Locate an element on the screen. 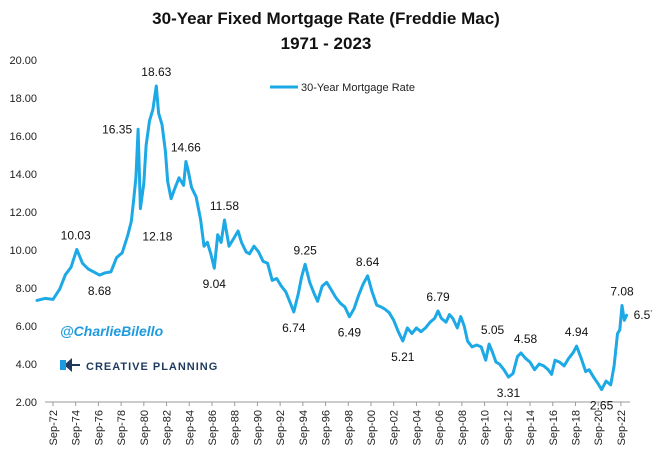  x-tick-label: Sep-16 is located at coordinates (554, 427).